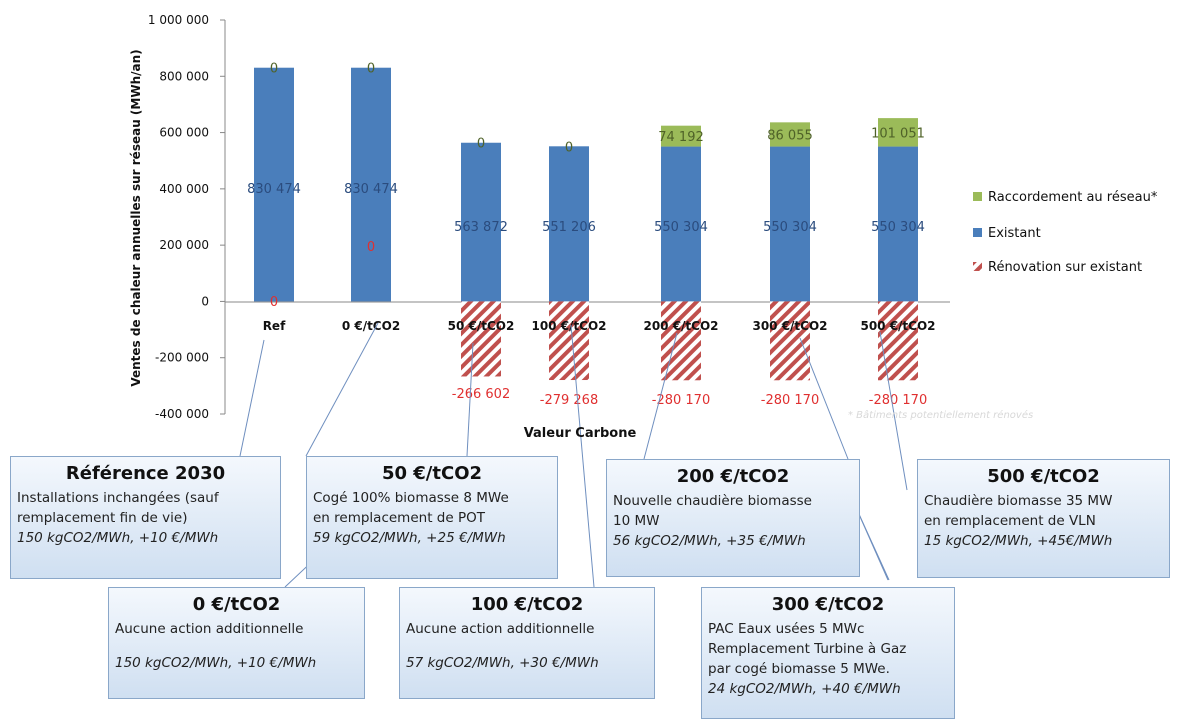 The image size is (1189, 724). Describe the element at coordinates (568, 326) in the screenshot. I see `x-tick-label: 100 €/tCO2` at that location.